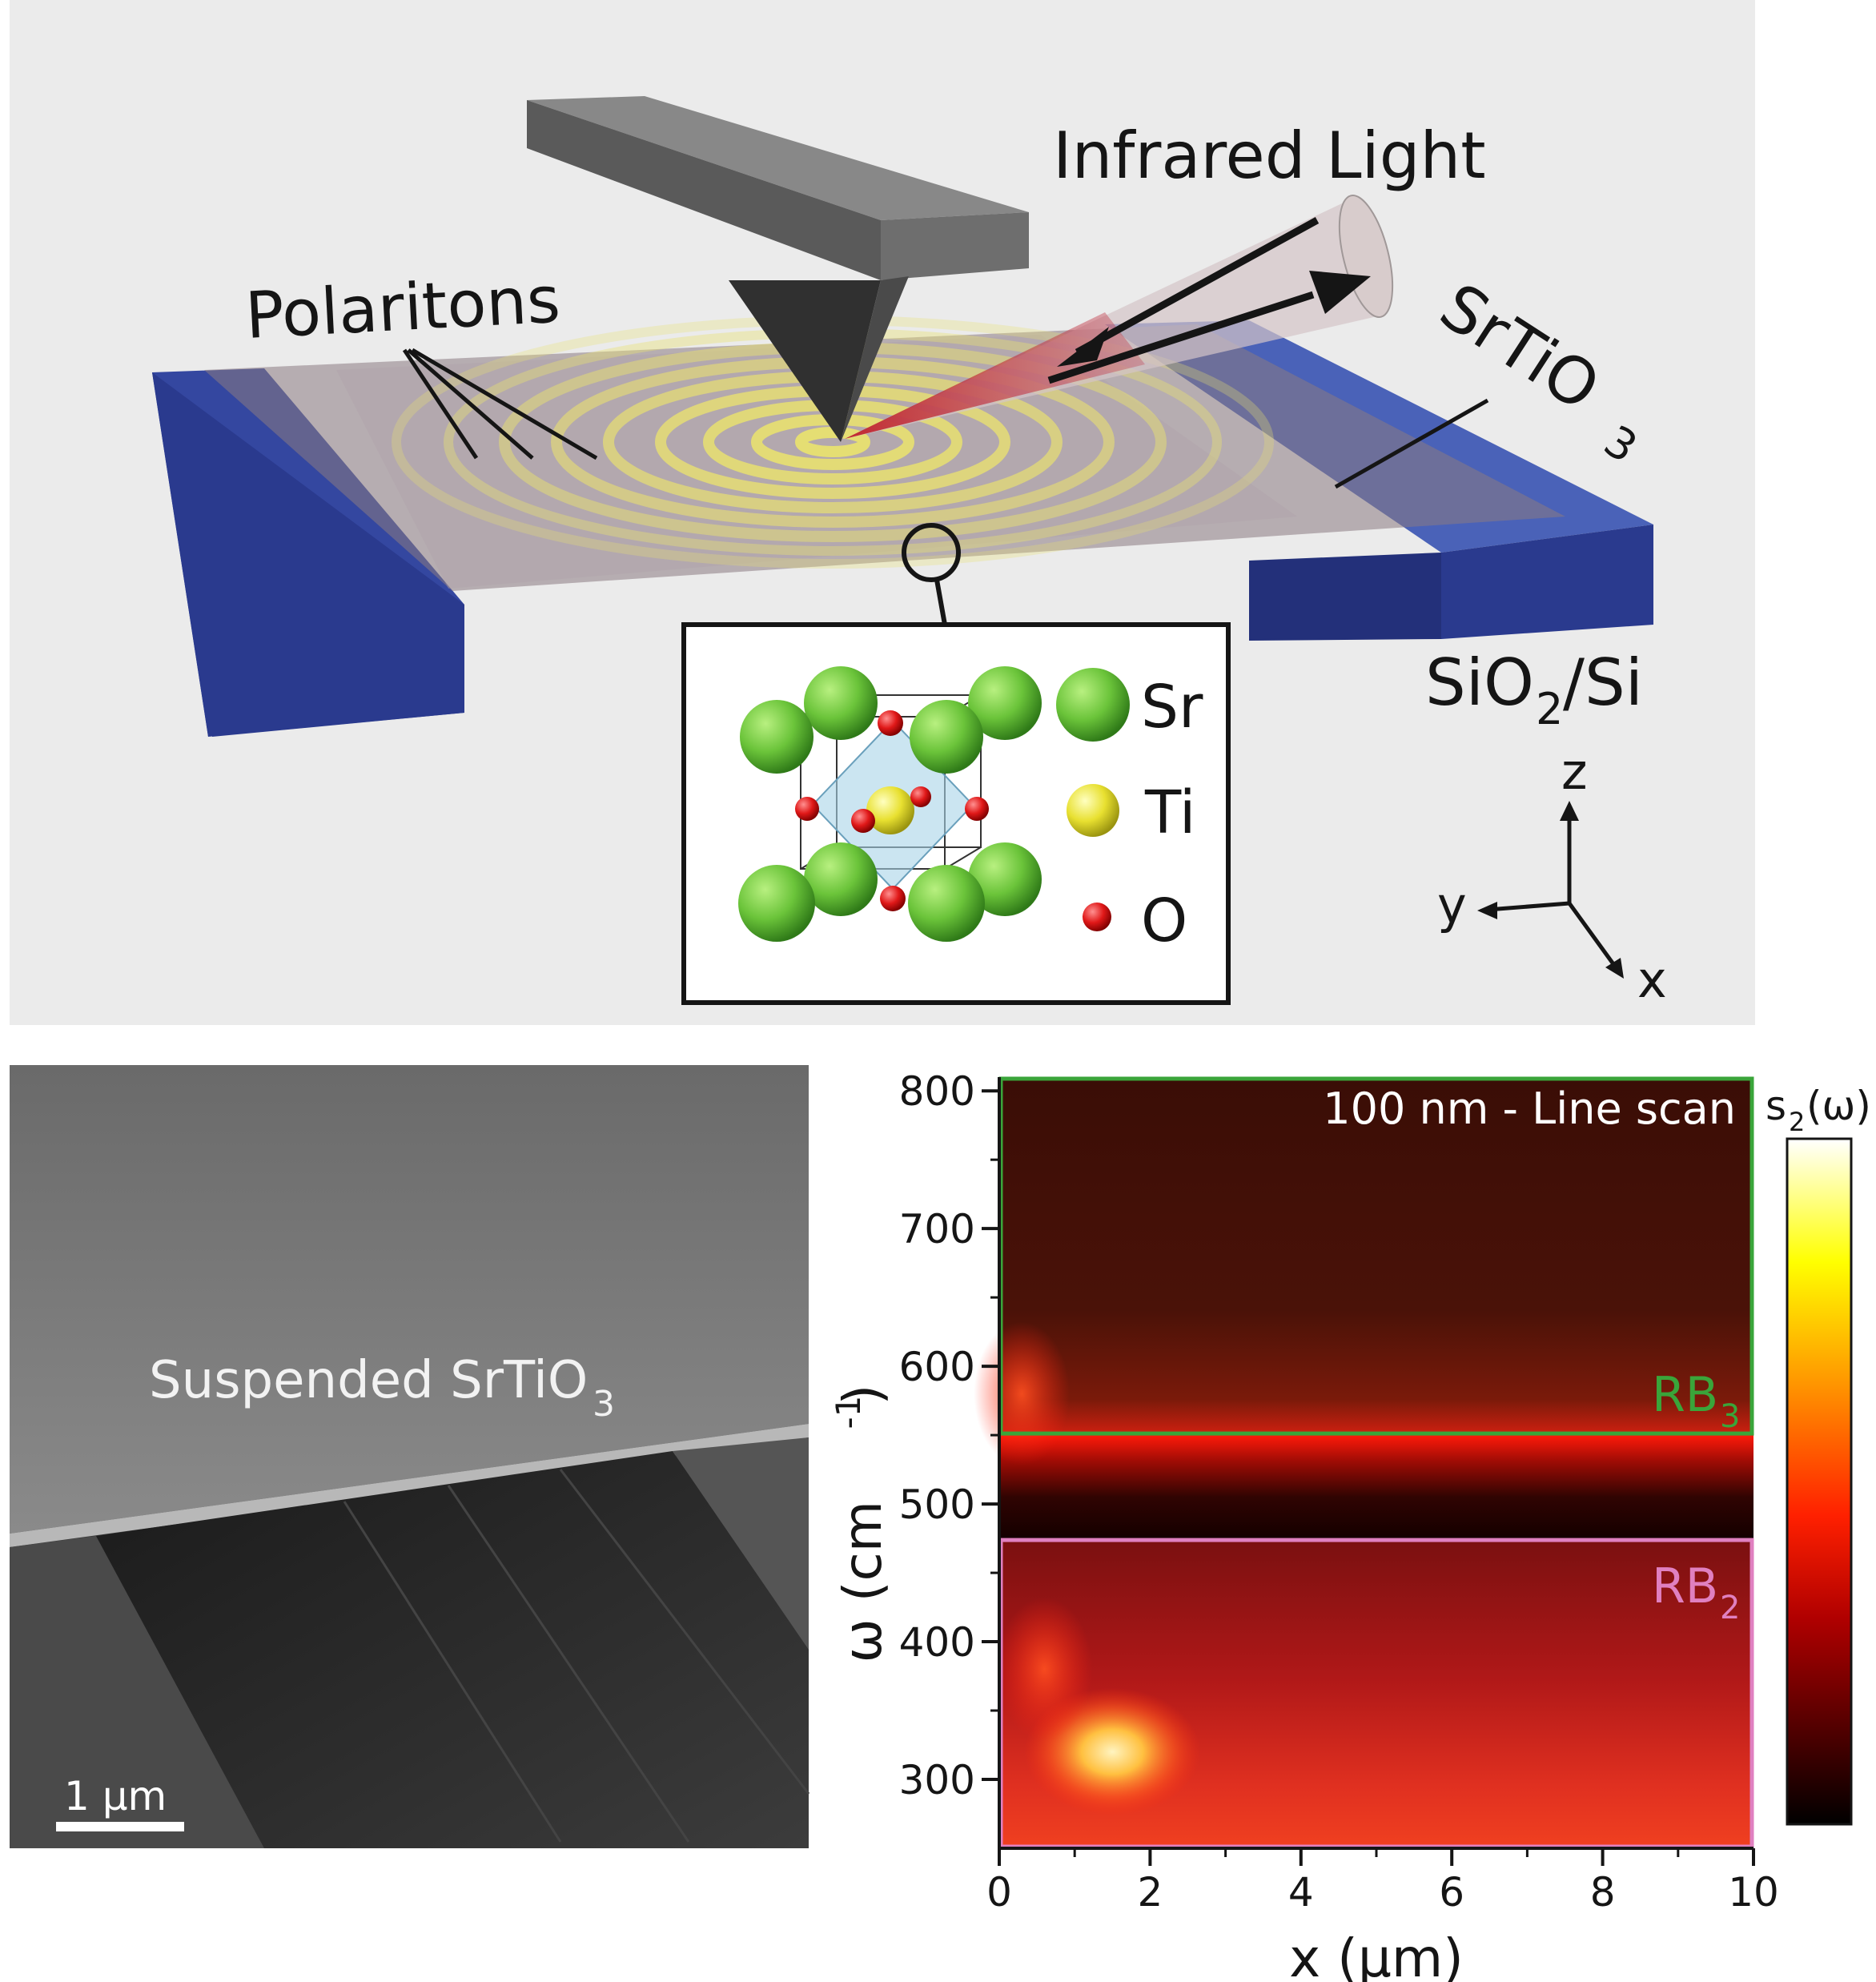  What do you see at coordinates (1730, 1416) in the screenshot?
I see `region-label-rb3-sub: 3` at bounding box center [1730, 1416].